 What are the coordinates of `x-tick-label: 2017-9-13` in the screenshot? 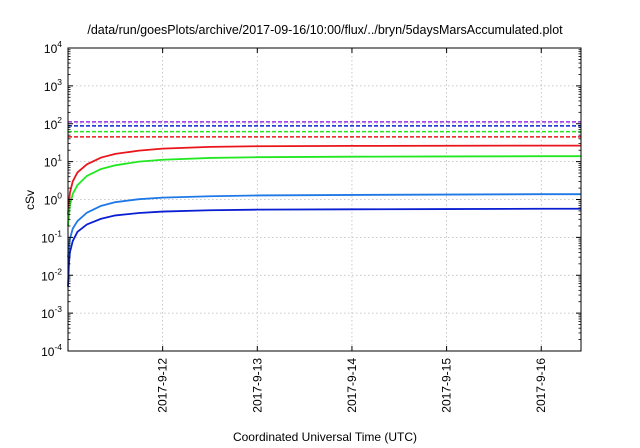 It's located at (257, 385).